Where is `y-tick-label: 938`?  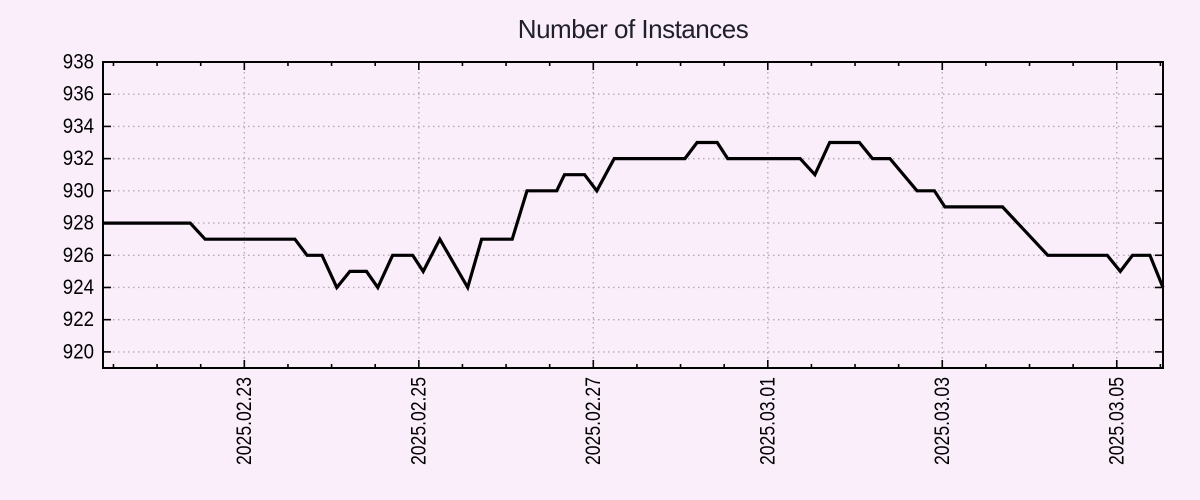 y-tick-label: 938 is located at coordinates (78, 62).